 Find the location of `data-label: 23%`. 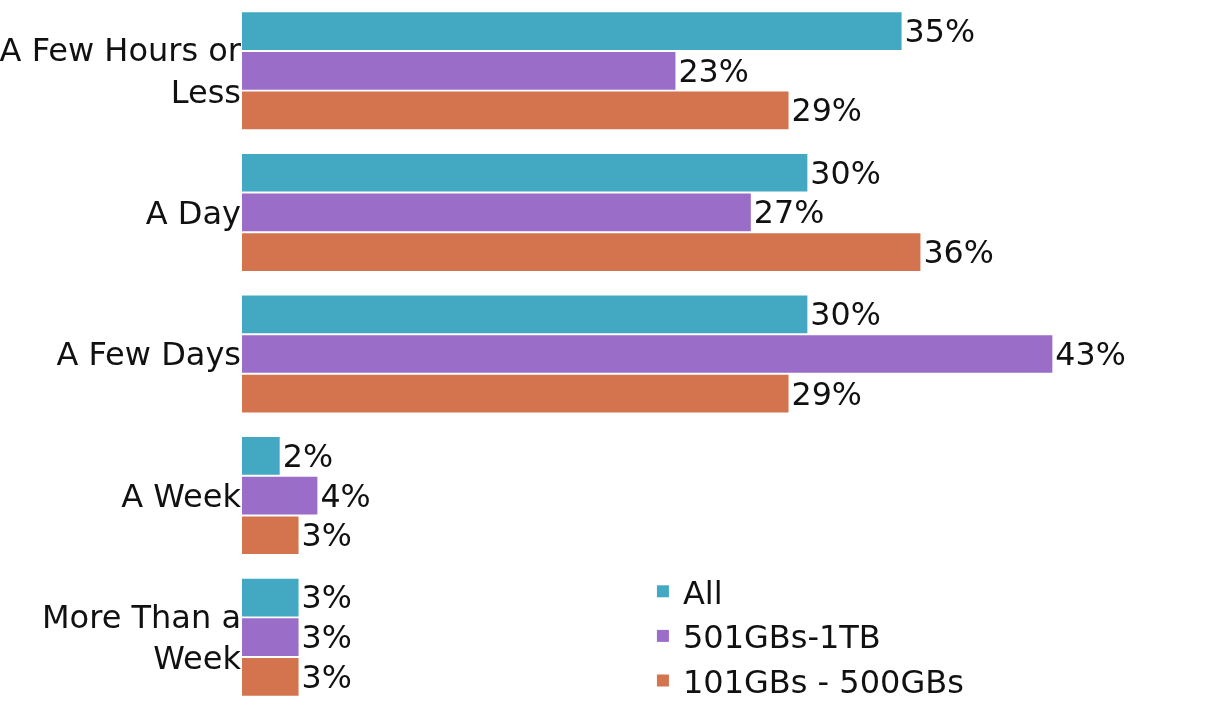

data-label: 23% is located at coordinates (713, 70).